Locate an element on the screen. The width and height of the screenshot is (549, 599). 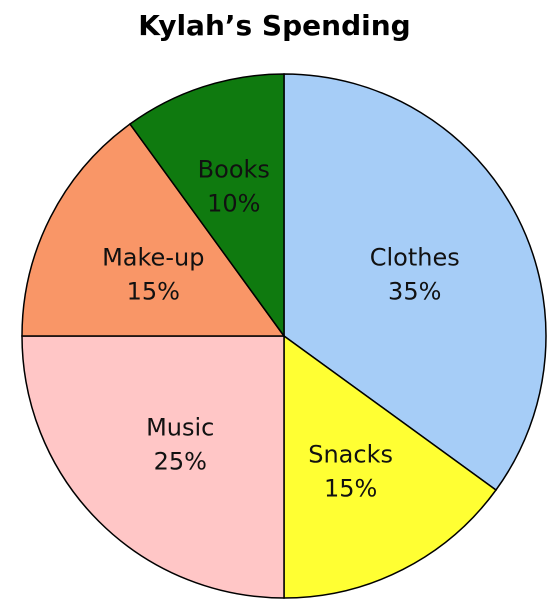
slice-value-books: 10% is located at coordinates (233, 204).